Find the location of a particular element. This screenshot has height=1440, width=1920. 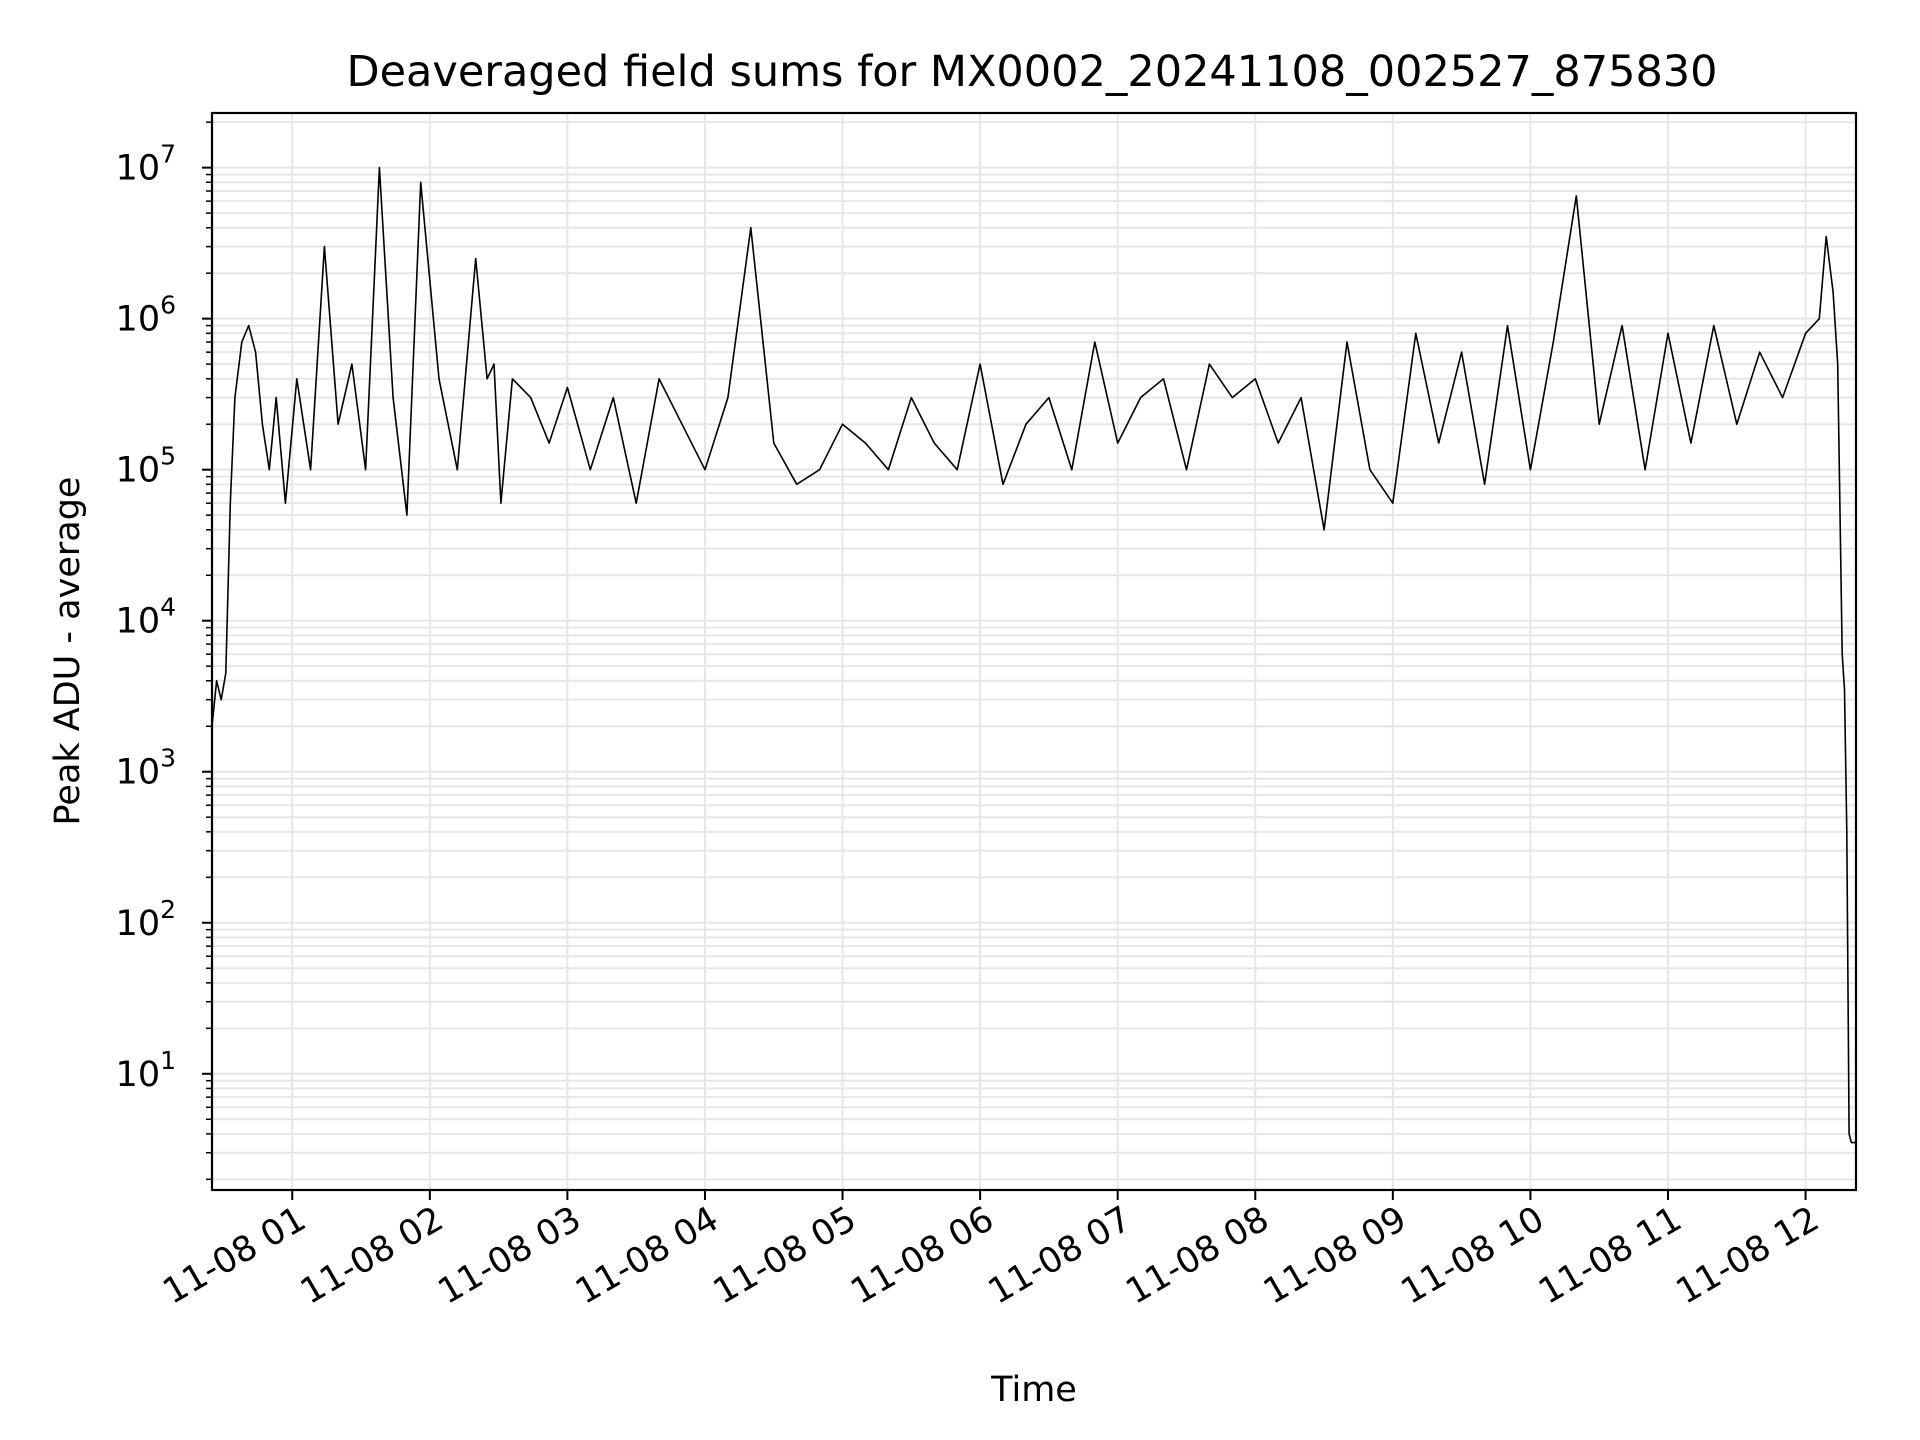

y-tick-label: 10⁷ is located at coordinates (146, 164).